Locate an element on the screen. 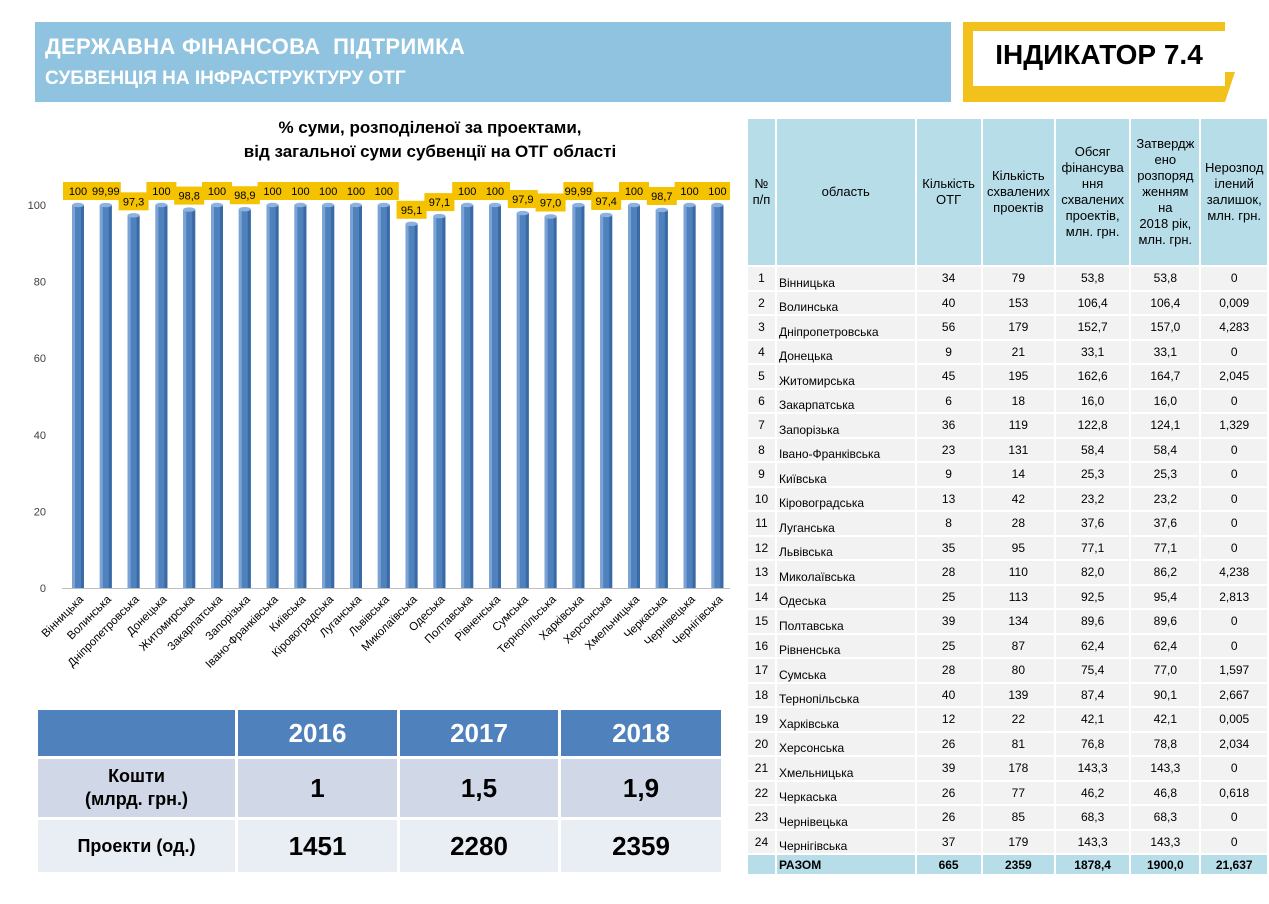 Image resolution: width=1269 pixels, height=904 pixels. funds-2017: 1,5 is located at coordinates (479, 788).